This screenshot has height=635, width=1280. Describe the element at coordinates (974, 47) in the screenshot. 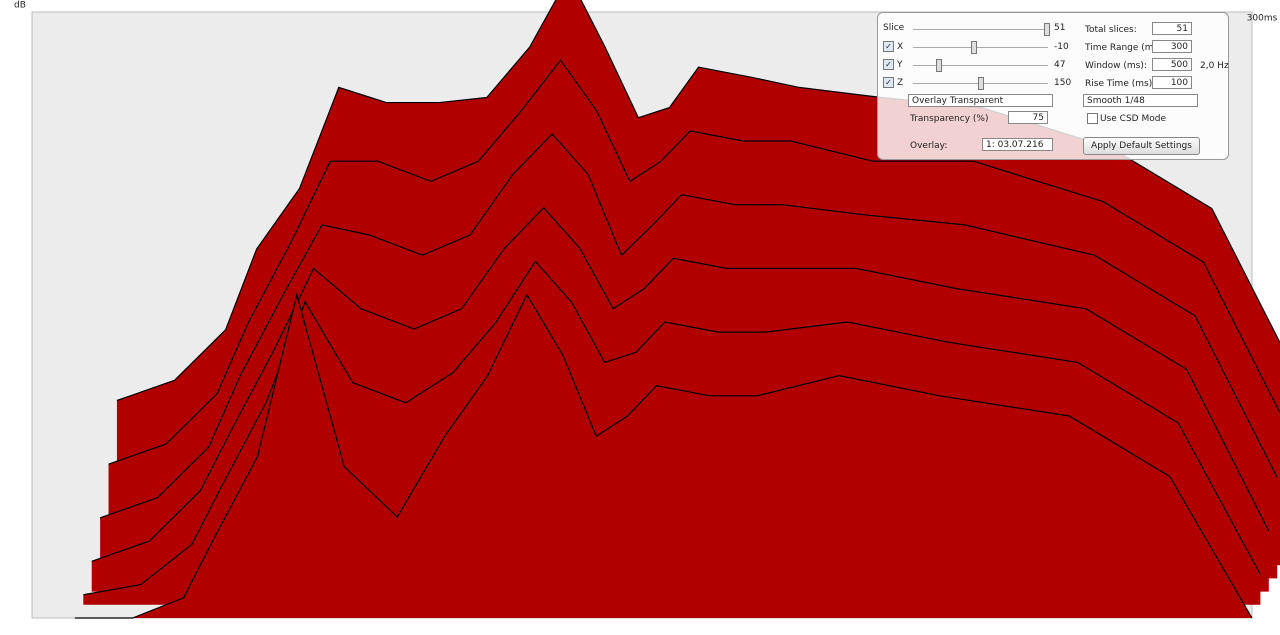

I see `x-slider` at that location.